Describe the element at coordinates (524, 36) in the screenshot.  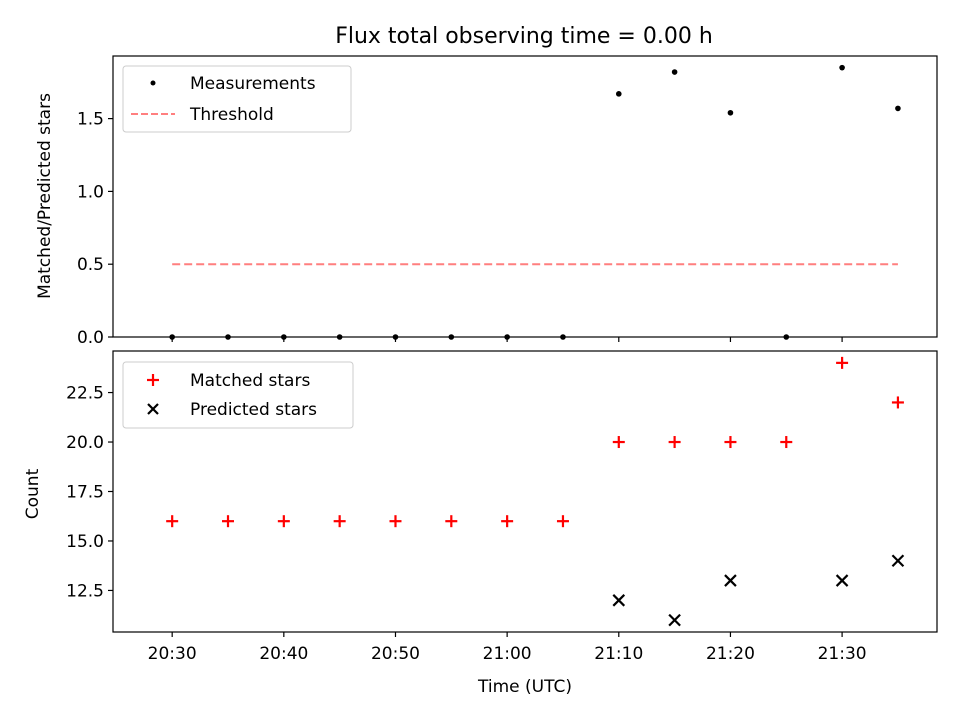
I see `chart-title: Flux total observing time = 0.00 h` at that location.